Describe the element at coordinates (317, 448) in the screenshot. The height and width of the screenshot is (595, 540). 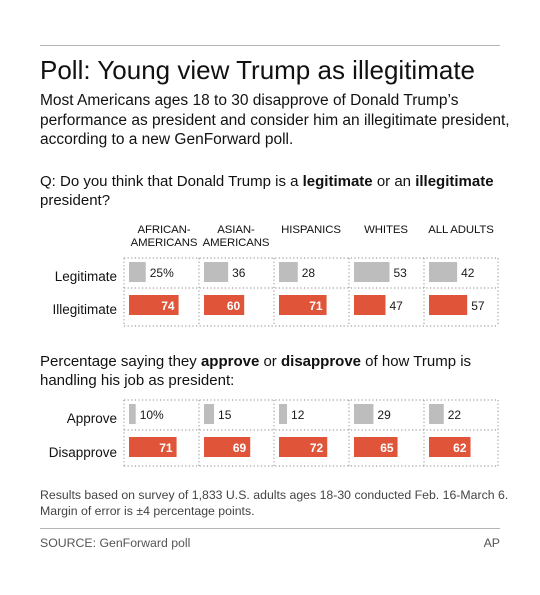
I see `bar-label-disapprove-hispanics: 72` at that location.